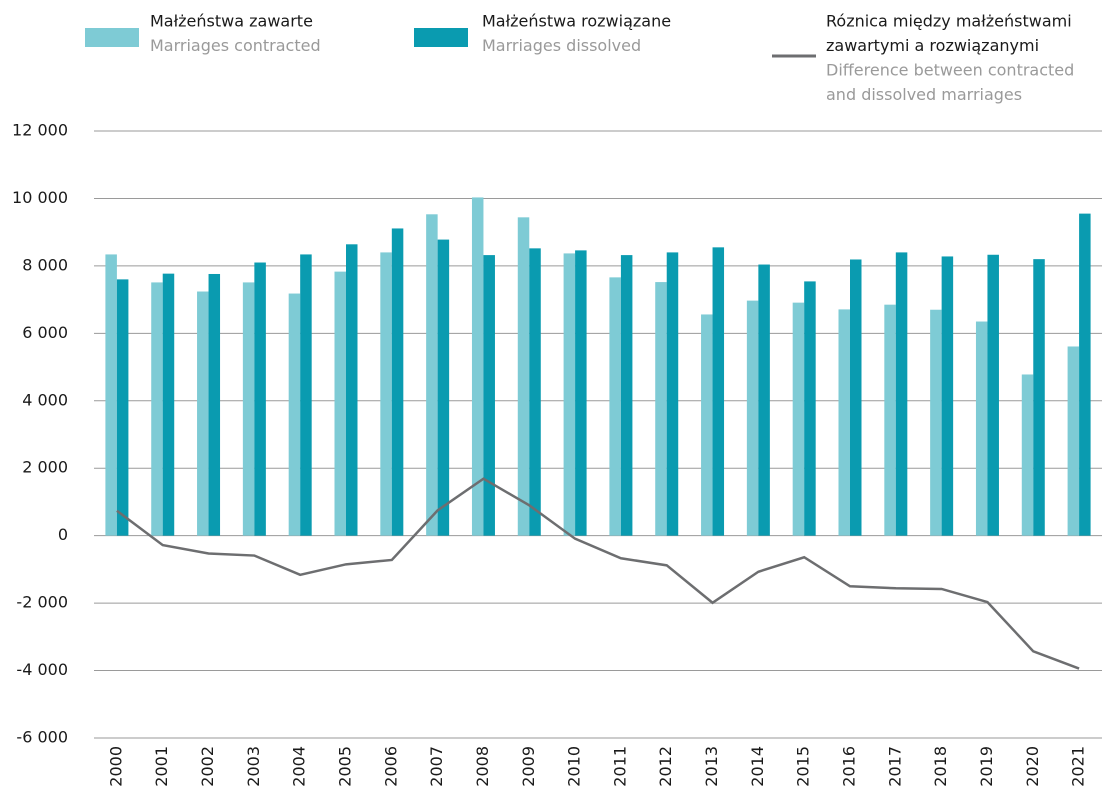 The height and width of the screenshot is (795, 1103). I want to click on legend-label: Róznica między małżeństwami, so click(949, 21).